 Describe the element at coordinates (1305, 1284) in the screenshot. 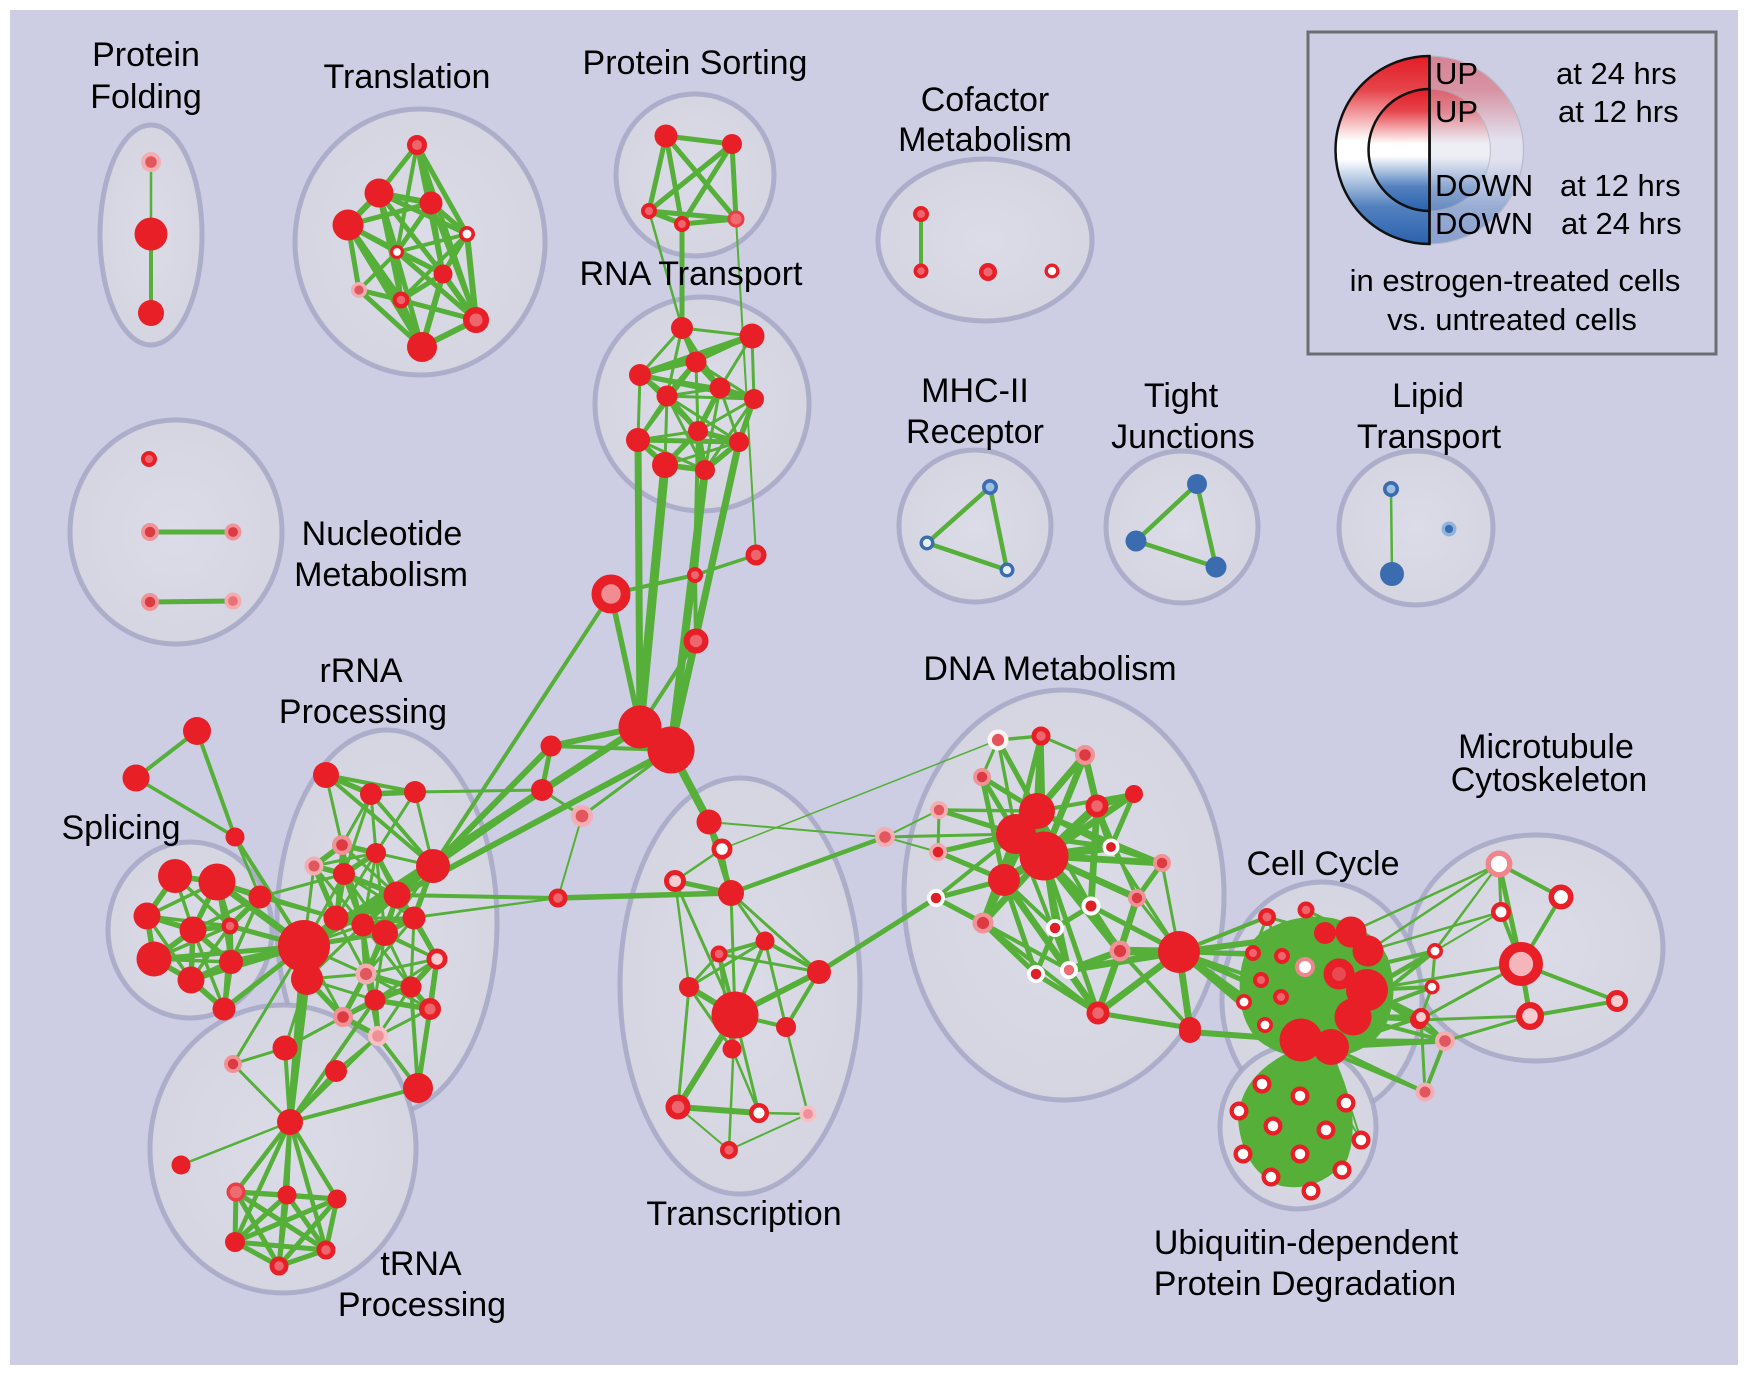

I see `svg-text: Protein Degradation` at that location.